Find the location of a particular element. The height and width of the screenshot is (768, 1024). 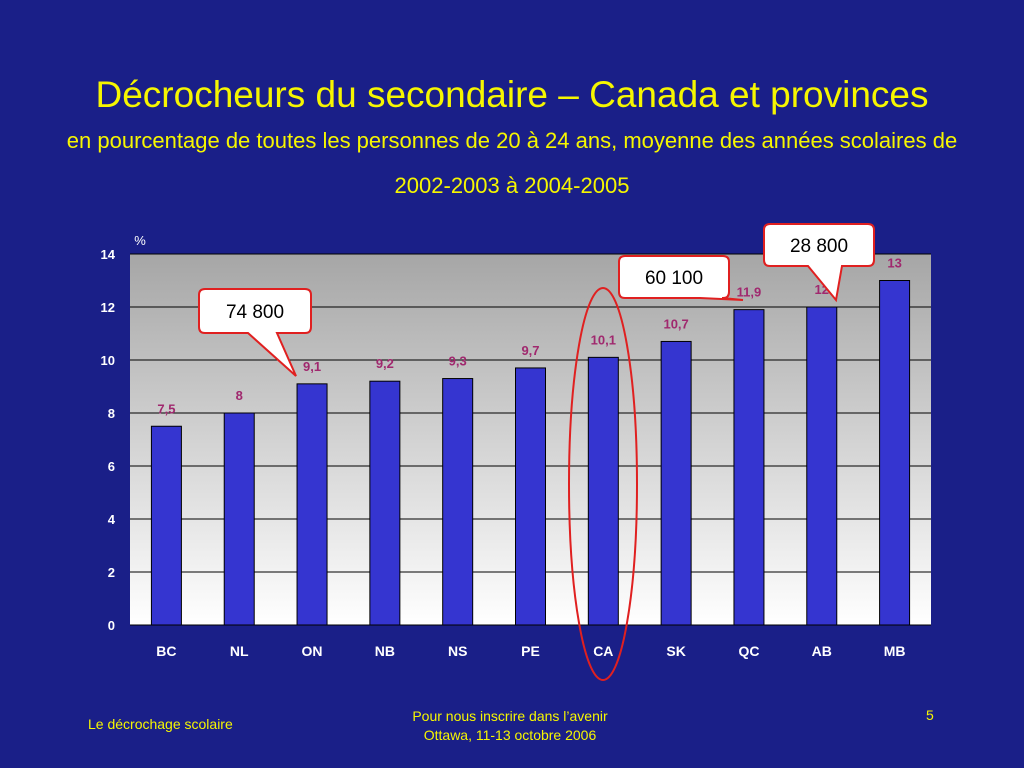

bar-qc is located at coordinates (749, 467).